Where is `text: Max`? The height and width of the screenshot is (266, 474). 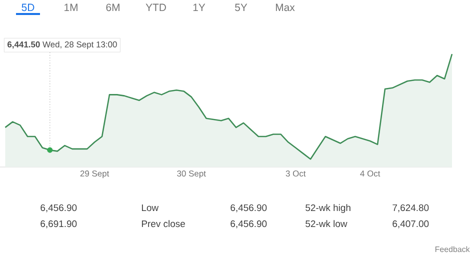
text: Max is located at coordinates (285, 8).